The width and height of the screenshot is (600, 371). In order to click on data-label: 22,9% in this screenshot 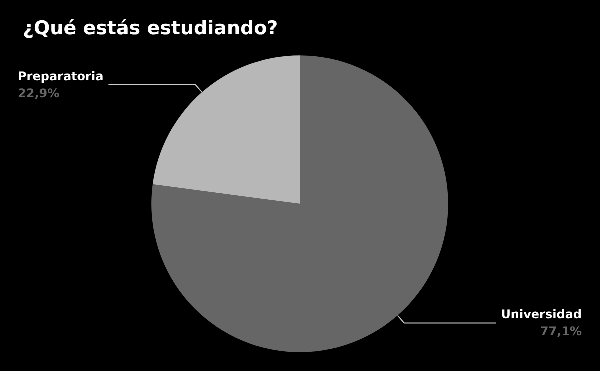, I will do `click(39, 93)`.